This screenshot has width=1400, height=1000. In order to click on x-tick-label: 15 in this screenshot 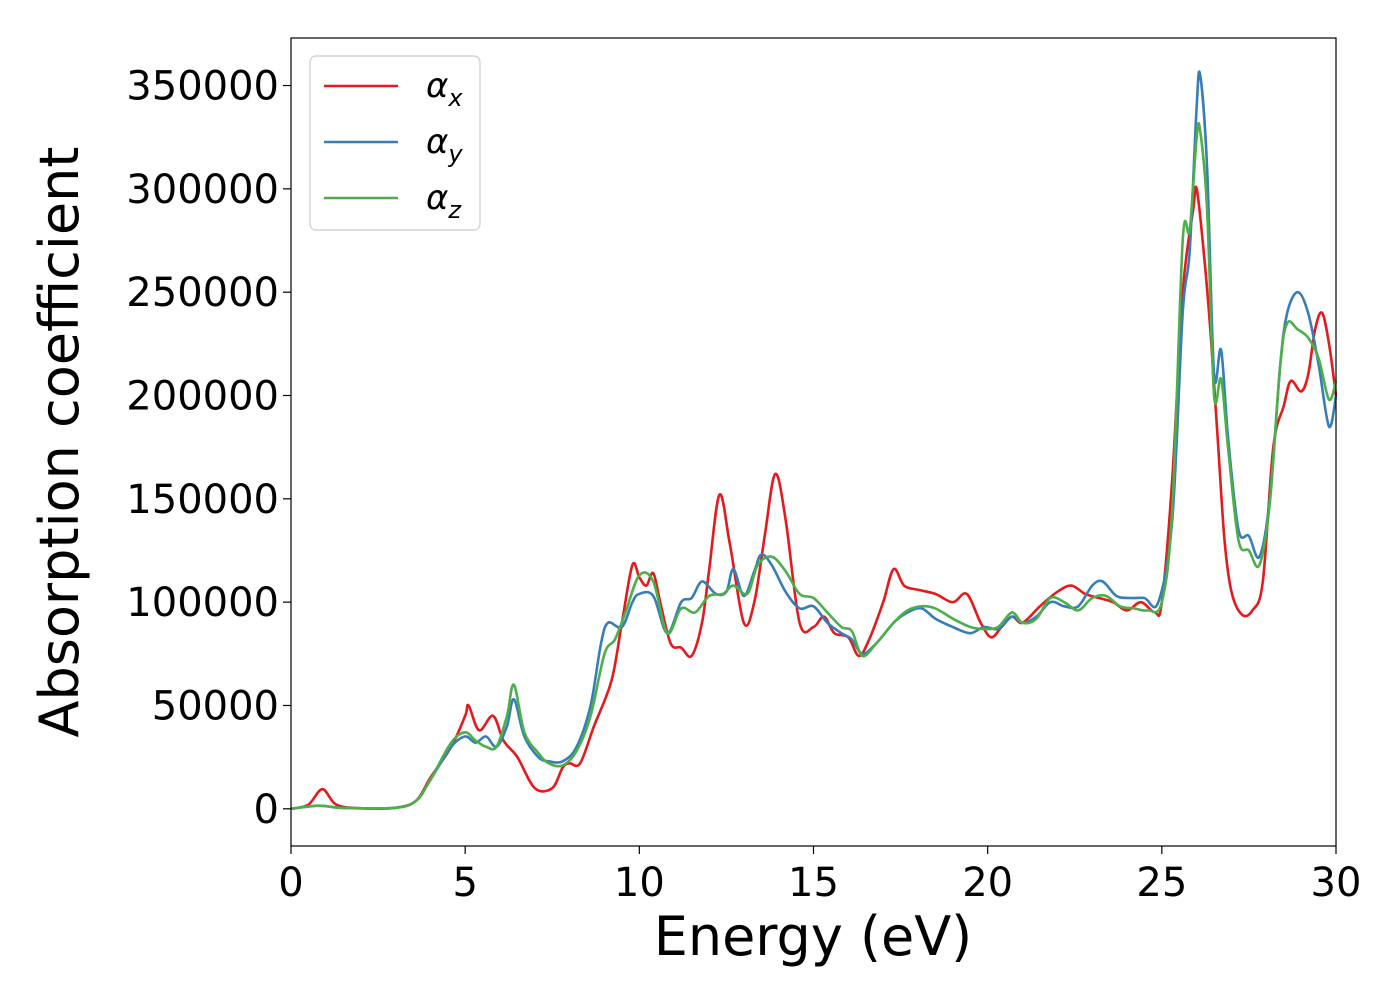, I will do `click(813, 883)`.